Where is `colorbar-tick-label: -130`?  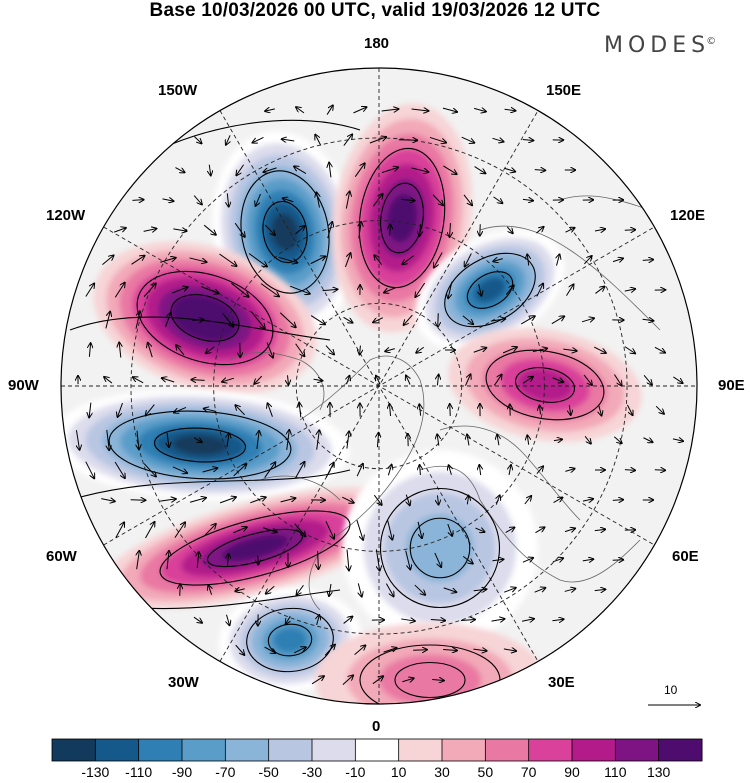
colorbar-tick-label: -130 is located at coordinates (95, 772).